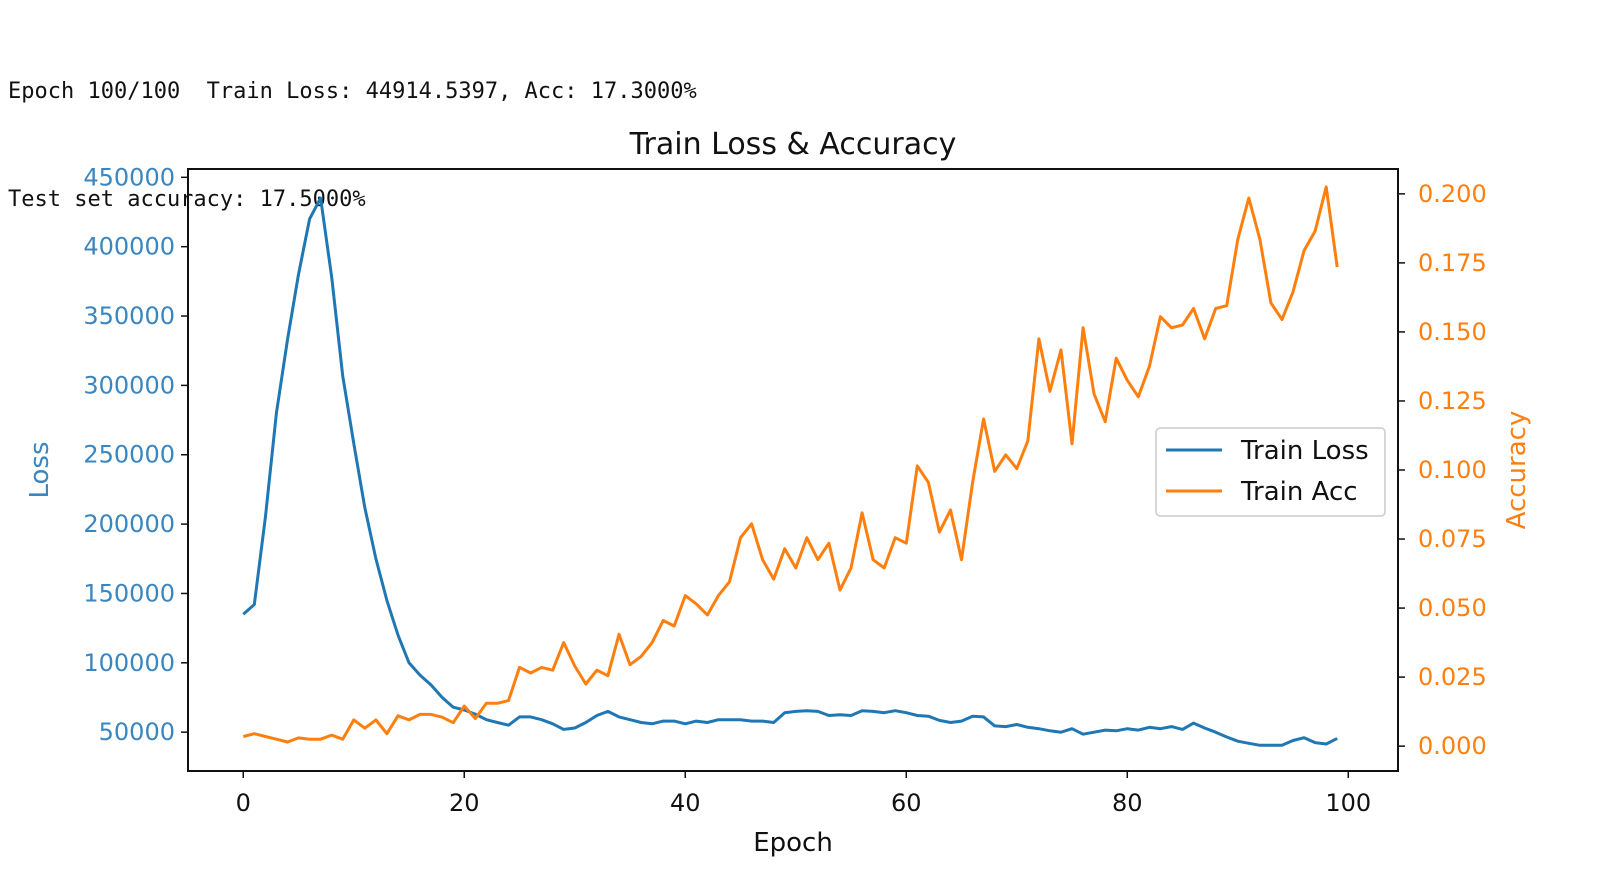  What do you see at coordinates (129, 593) in the screenshot?
I see `y-left-tick-label: 150000` at bounding box center [129, 593].